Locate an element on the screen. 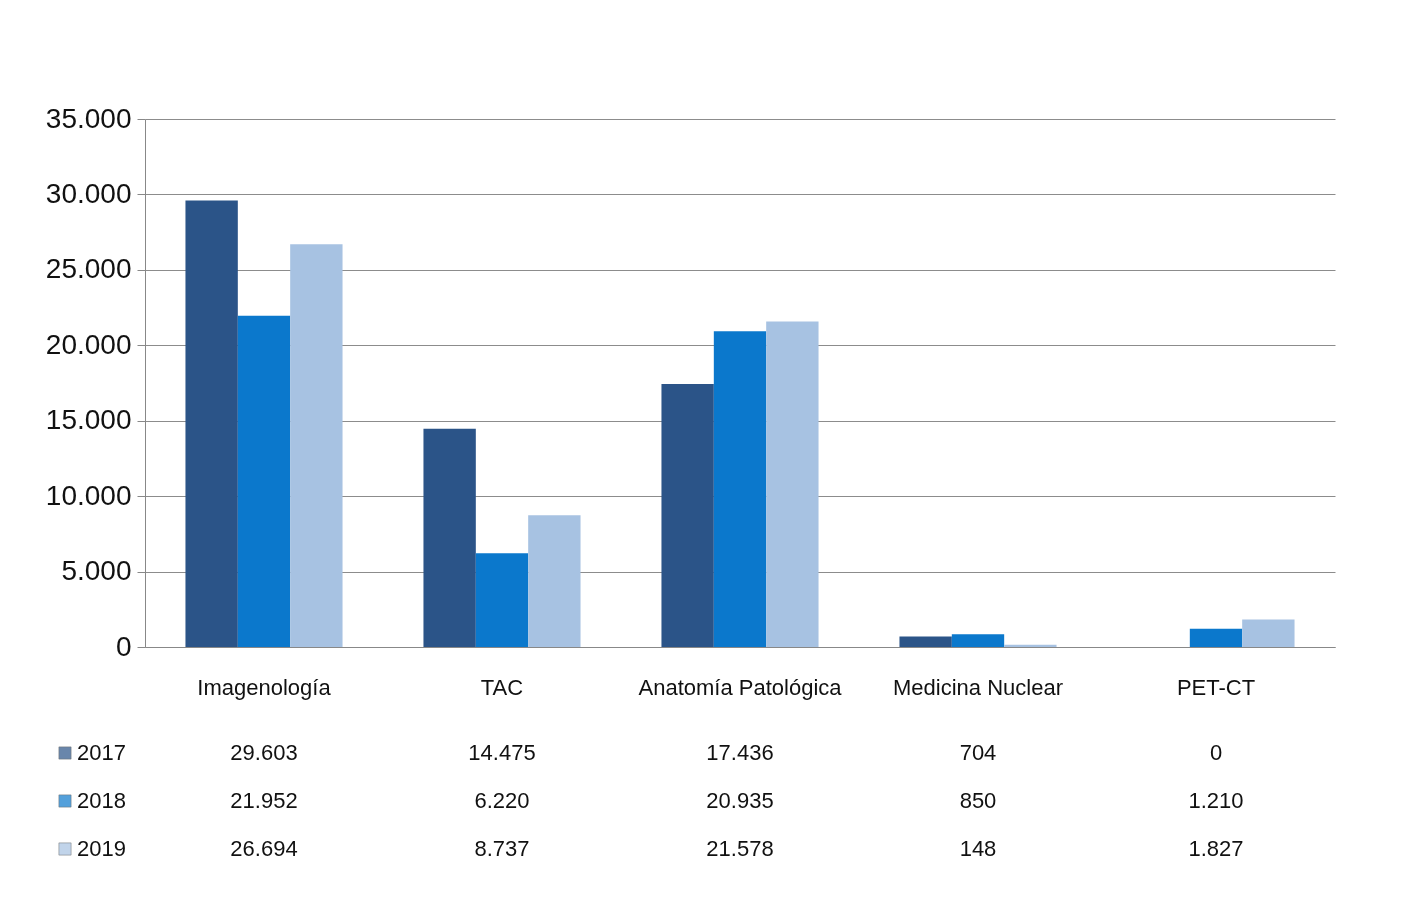 The width and height of the screenshot is (1412, 909). data-label: 1.210 is located at coordinates (1216, 800).